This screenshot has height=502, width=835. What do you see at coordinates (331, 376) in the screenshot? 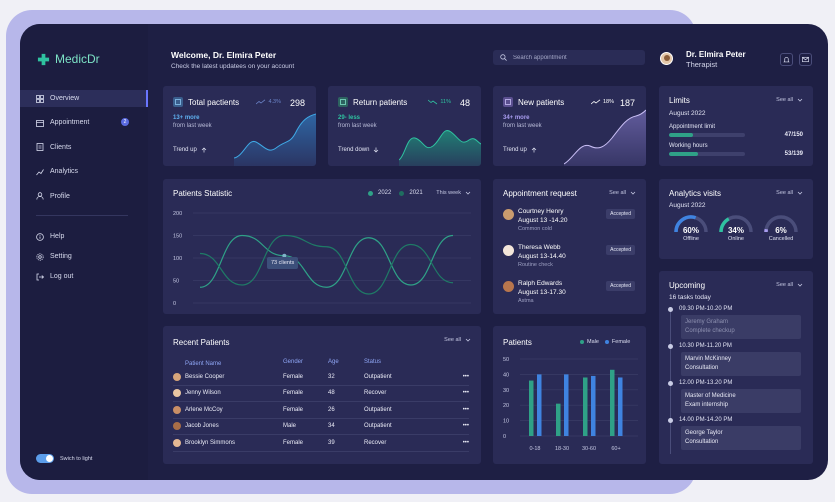
I see `patient-age: 32` at bounding box center [331, 376].